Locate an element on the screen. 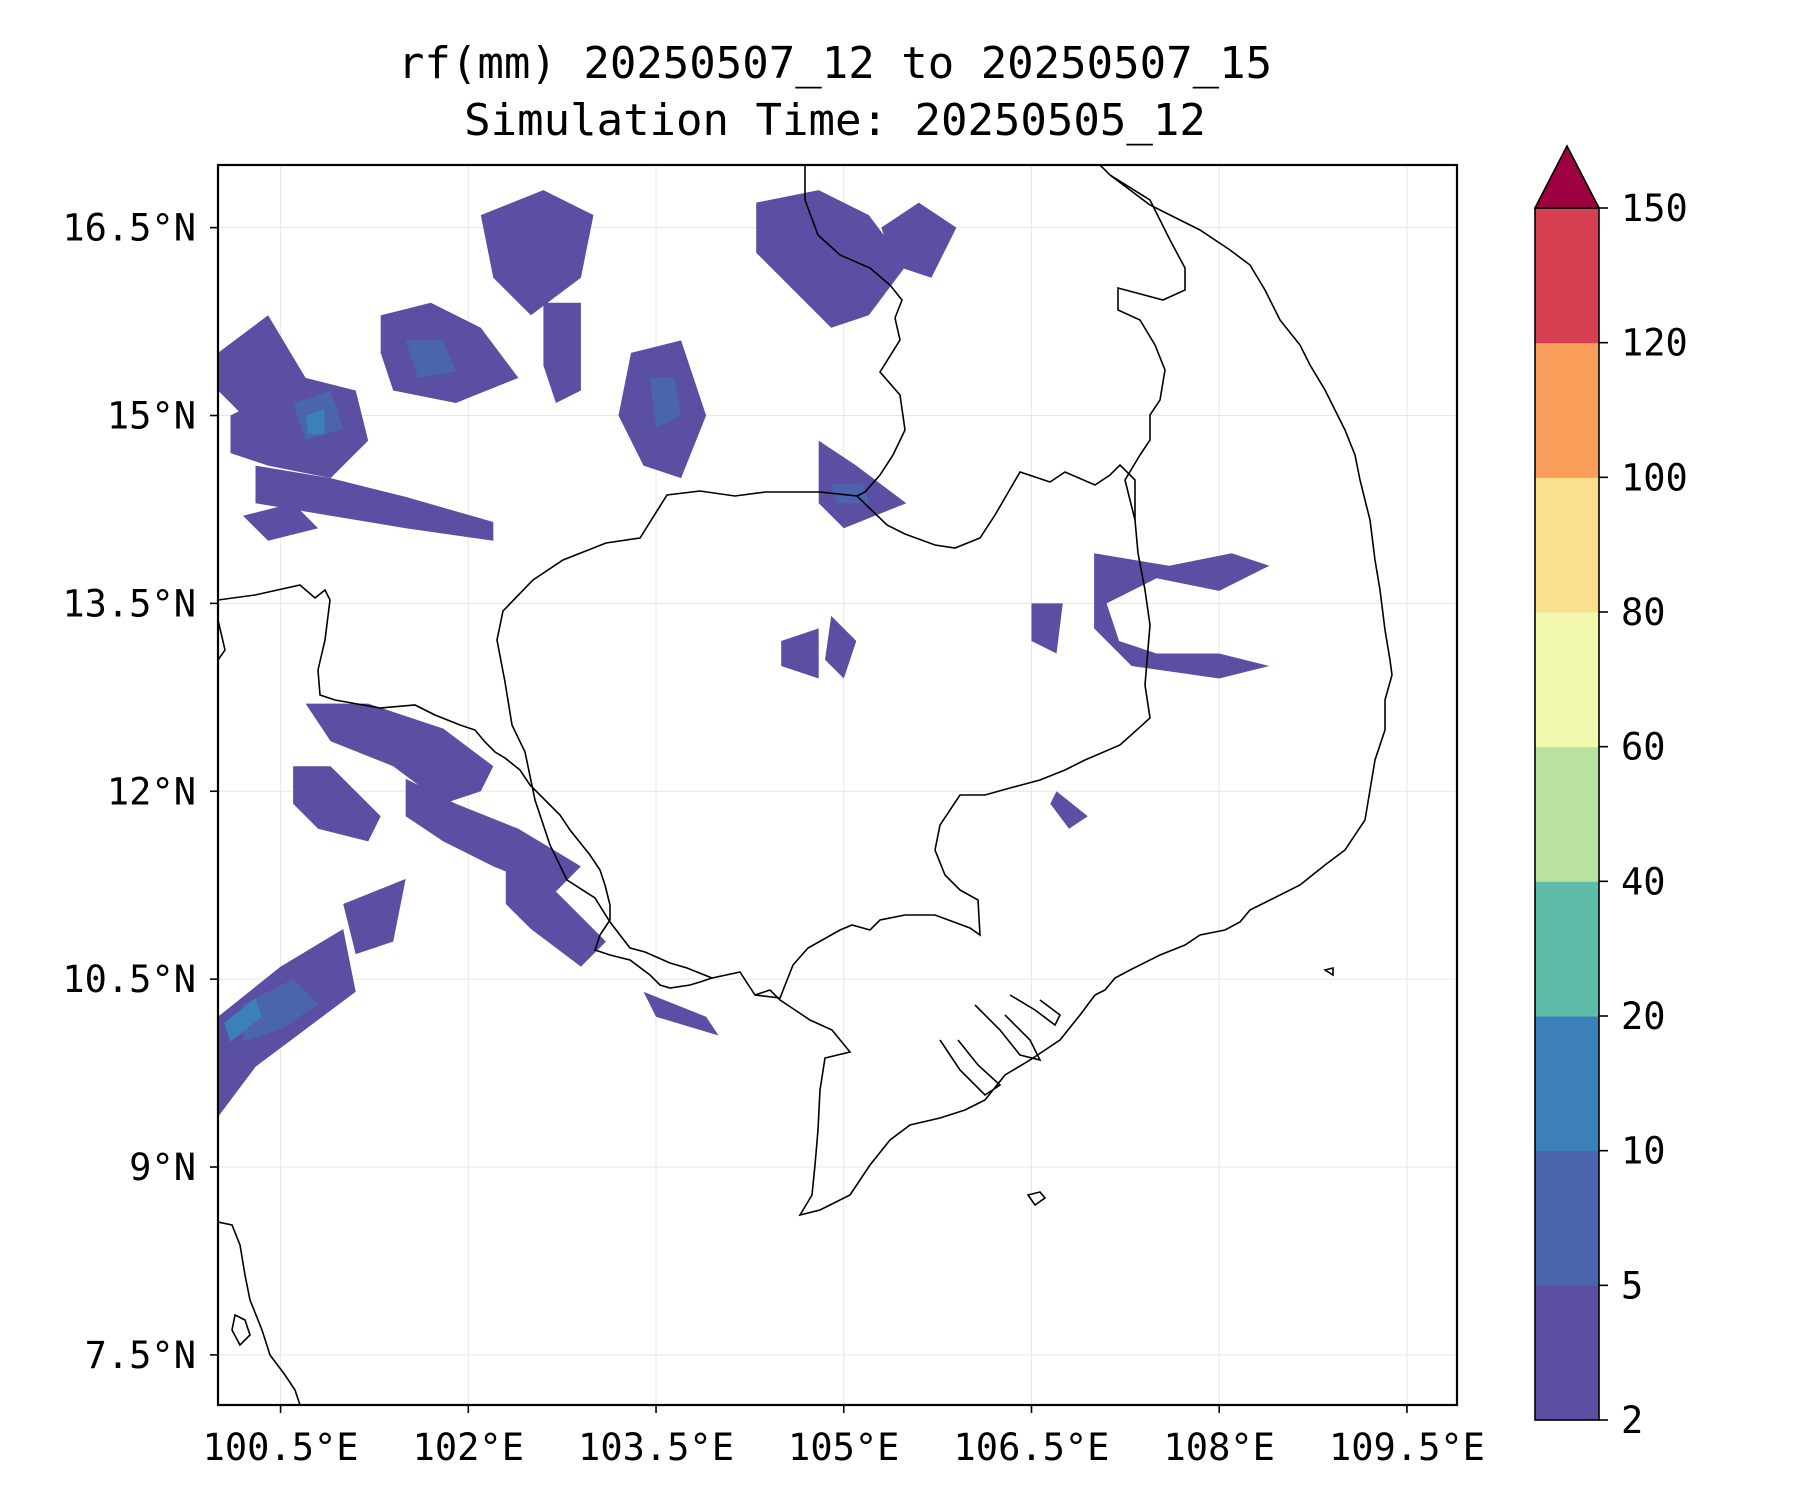  cambodia-border is located at coordinates (823, 731).